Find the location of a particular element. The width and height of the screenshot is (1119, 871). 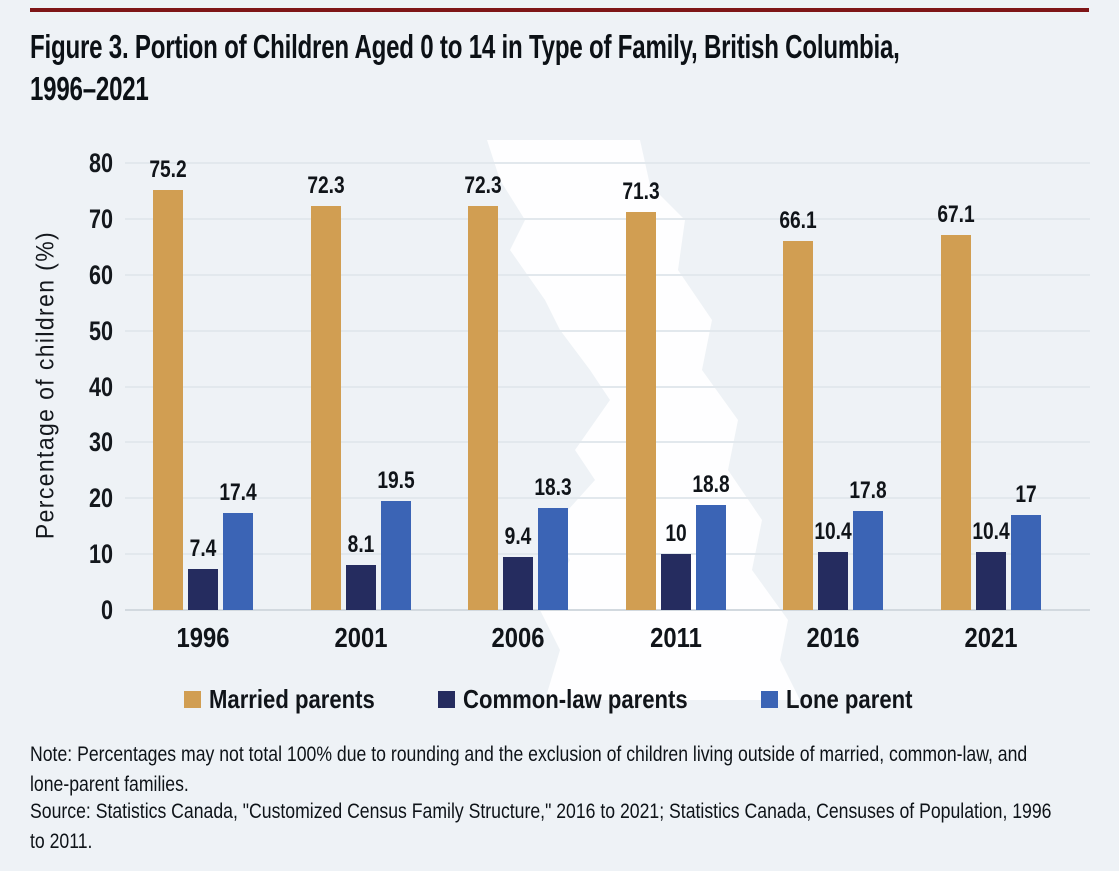

bar-group-1996: 75.2 7.4 17.4 1996 is located at coordinates (203, 404).